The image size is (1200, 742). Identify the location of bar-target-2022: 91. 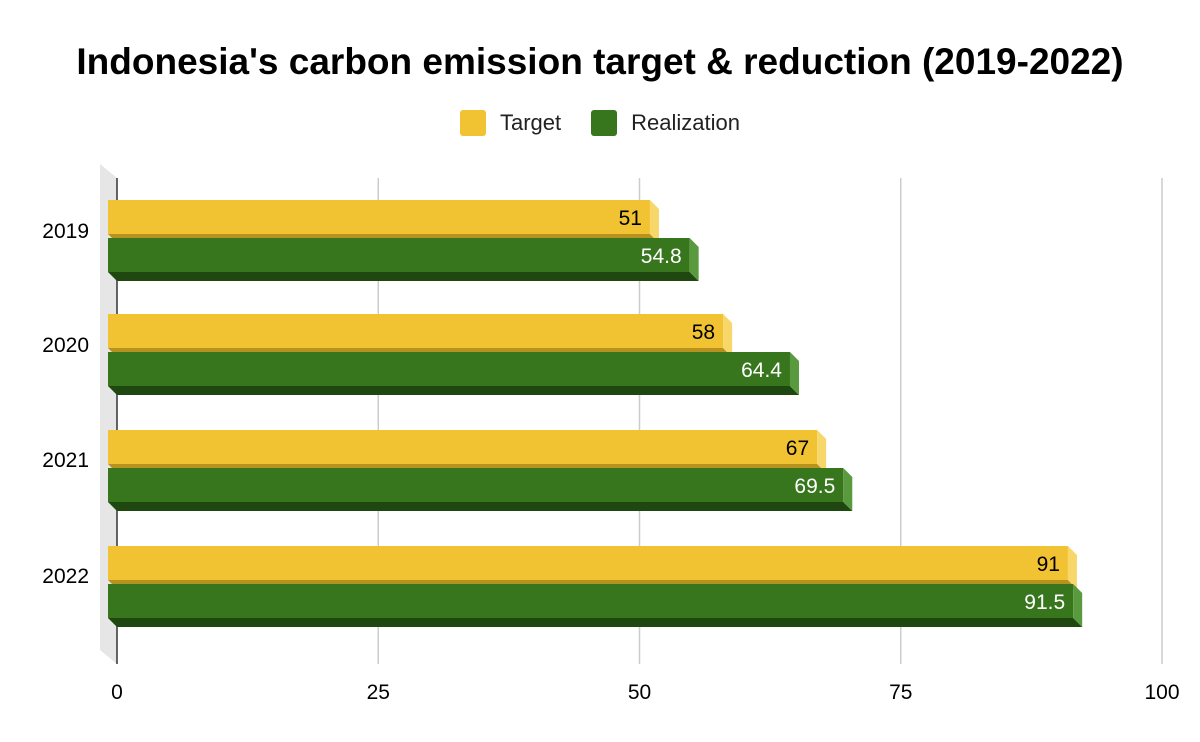
(592, 567).